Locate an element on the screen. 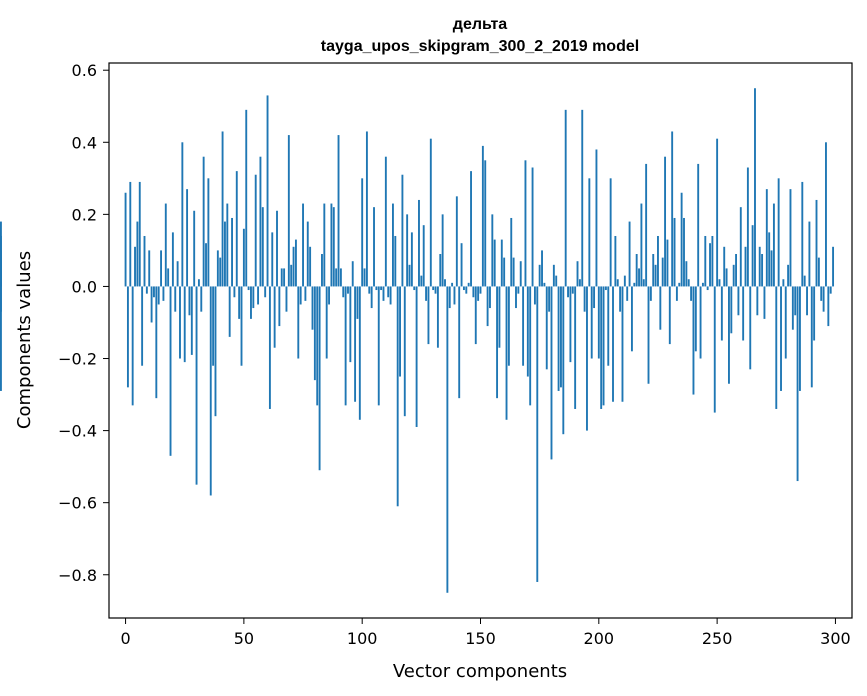 The image size is (867, 696). y-axis: 0.6 0.4 0.2 0.0 −0.2 −0.4 −0.6 −0.8 is located at coordinates (83, 323).